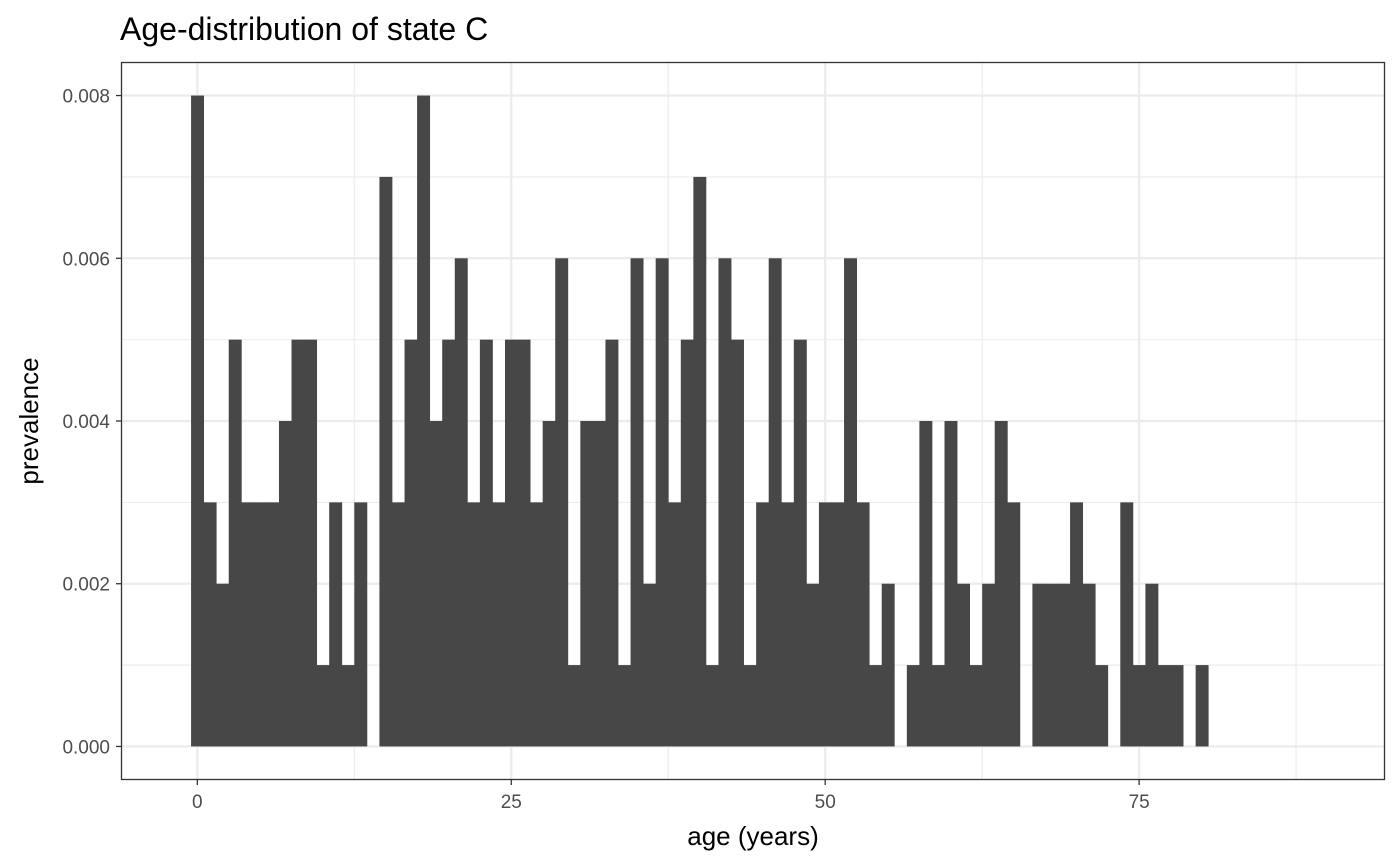 The height and width of the screenshot is (865, 1400). What do you see at coordinates (1139, 802) in the screenshot?
I see `x-tick-label: 75` at bounding box center [1139, 802].